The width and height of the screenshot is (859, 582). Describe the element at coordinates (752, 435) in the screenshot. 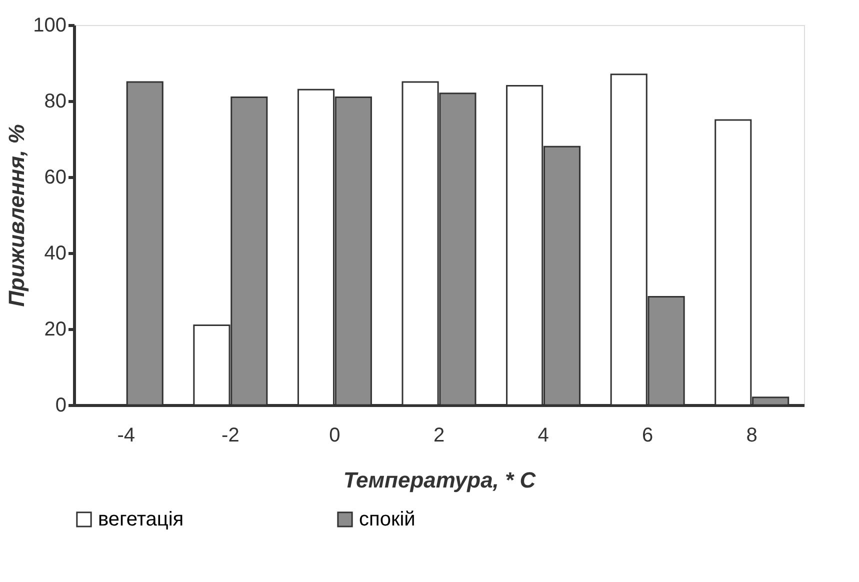

I see `x-tick-label: 8` at that location.